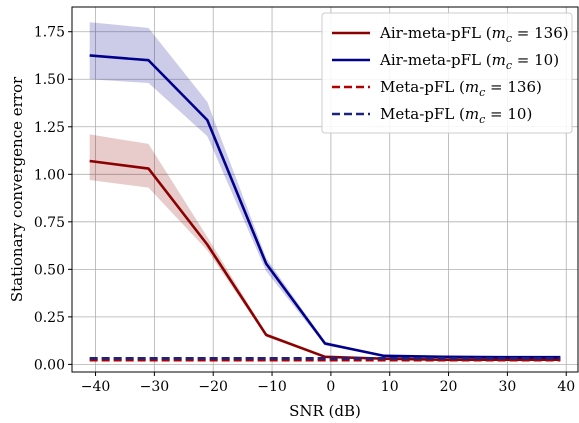 The width and height of the screenshot is (579, 423). Describe the element at coordinates (17, 189) in the screenshot. I see `y-axis-label: Stationary convergence error` at that location.